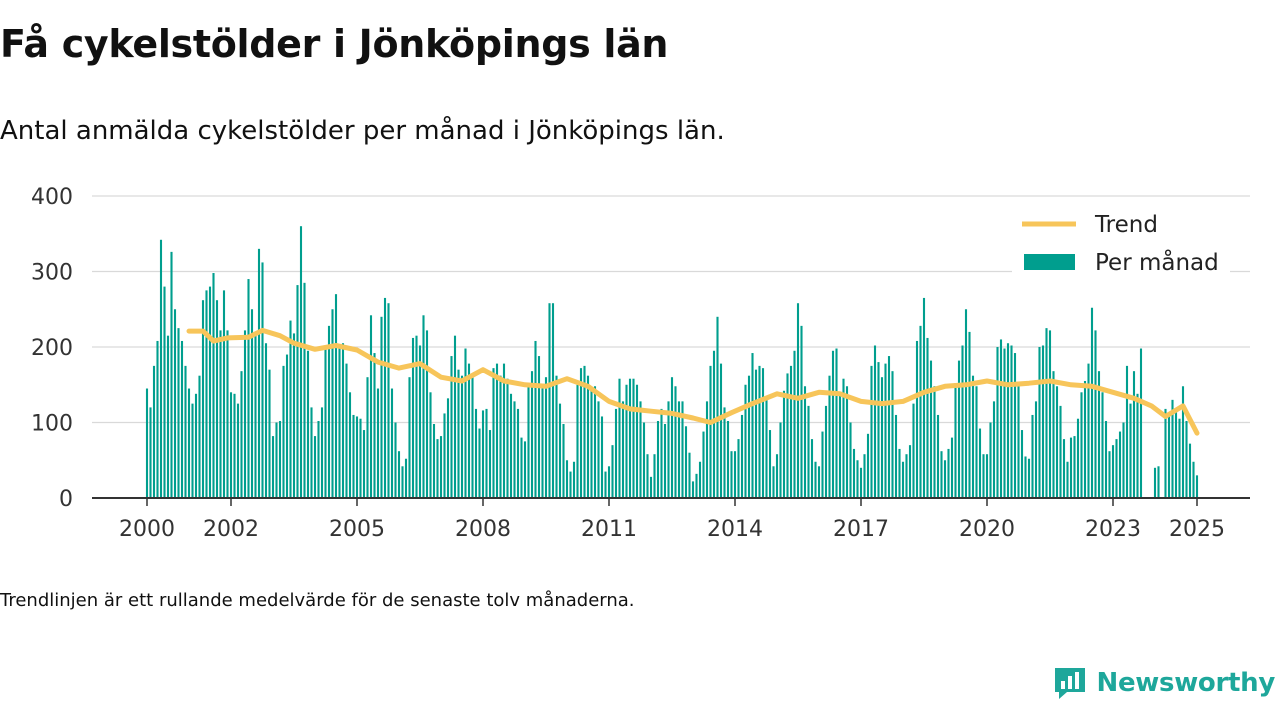  Describe the element at coordinates (334, 44) in the screenshot. I see `chart-title: Få cykelstölder i Jönköpings län` at that location.